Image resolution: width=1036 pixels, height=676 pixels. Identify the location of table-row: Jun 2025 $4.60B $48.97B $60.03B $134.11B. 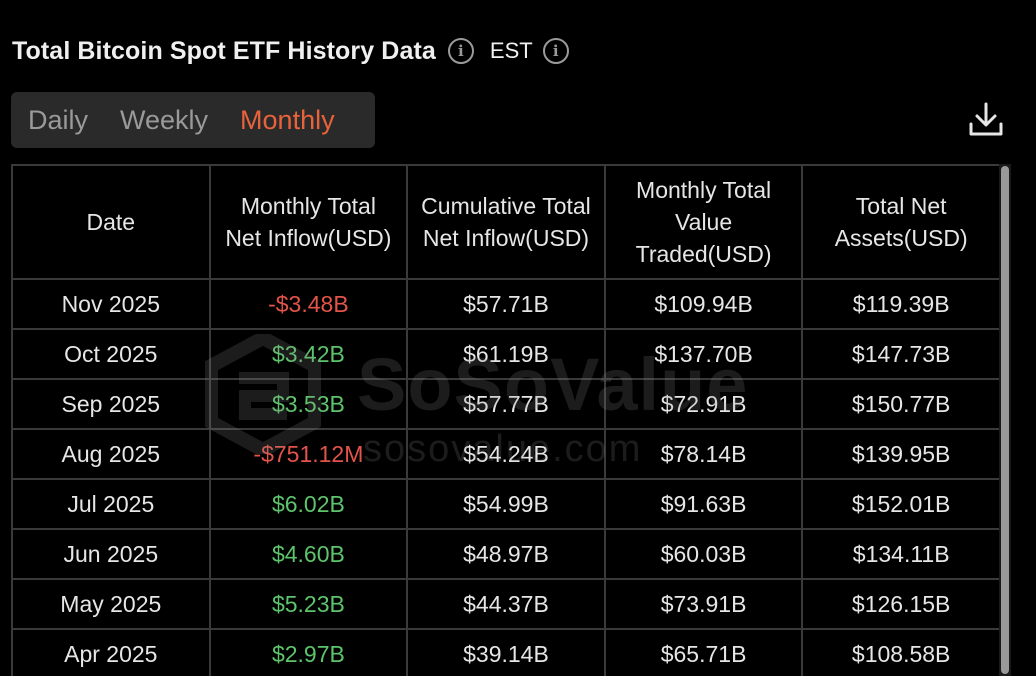
(505, 554).